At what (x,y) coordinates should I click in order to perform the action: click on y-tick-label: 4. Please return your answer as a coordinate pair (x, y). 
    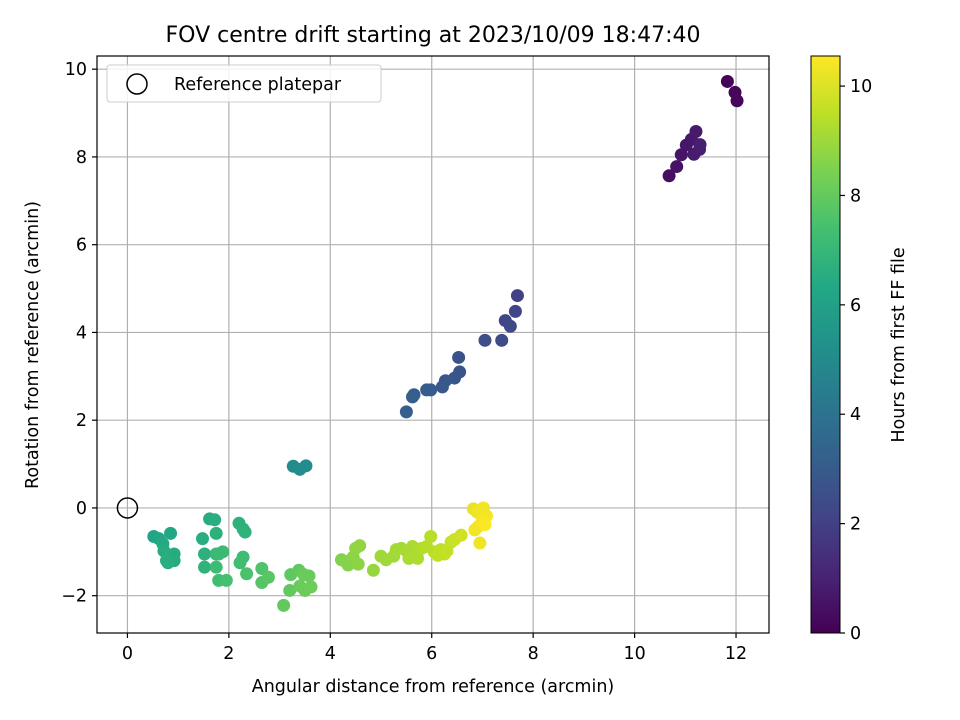
    Looking at the image, I should click on (81, 333).